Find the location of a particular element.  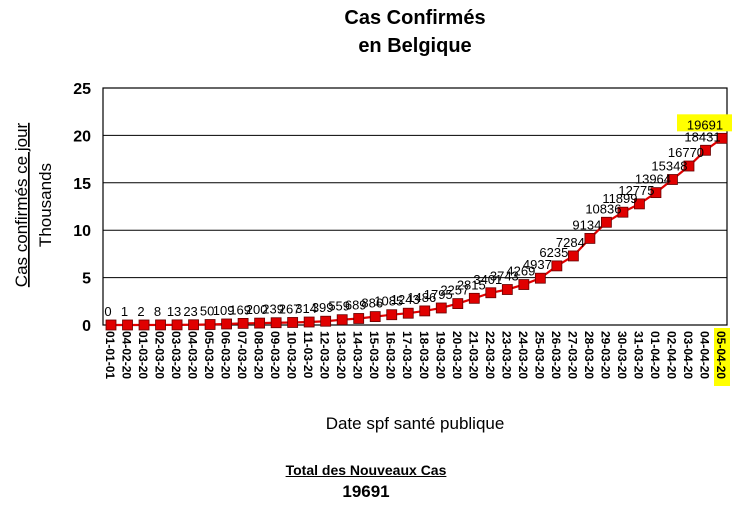

data-label: 399 is located at coordinates (323, 307).